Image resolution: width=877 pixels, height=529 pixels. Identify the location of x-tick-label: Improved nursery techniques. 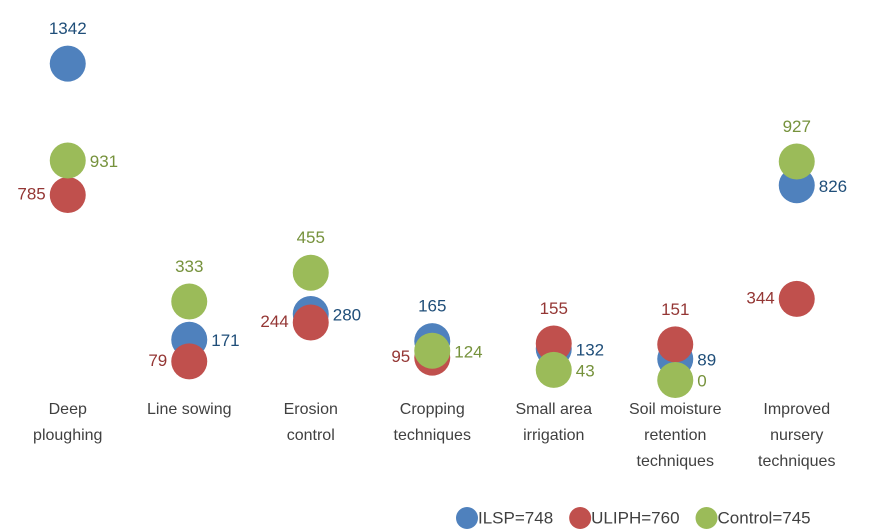
(797, 435).